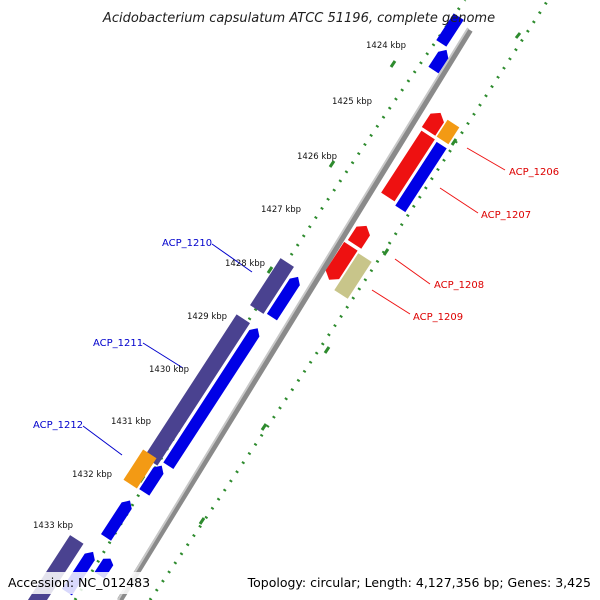  I want to click on gene-acp-1207-blue, so click(421, 177).